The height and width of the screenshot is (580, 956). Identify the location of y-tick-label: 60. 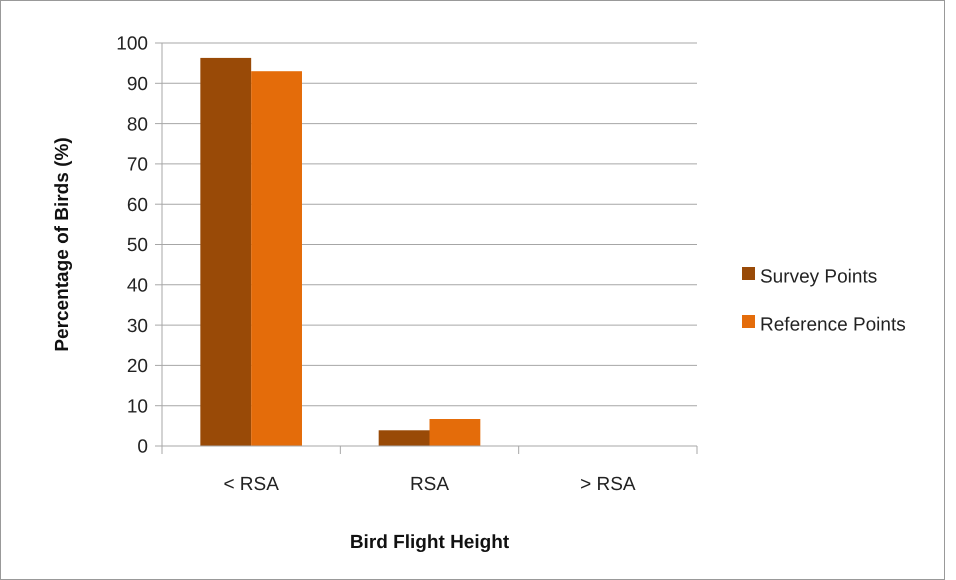
(137, 205).